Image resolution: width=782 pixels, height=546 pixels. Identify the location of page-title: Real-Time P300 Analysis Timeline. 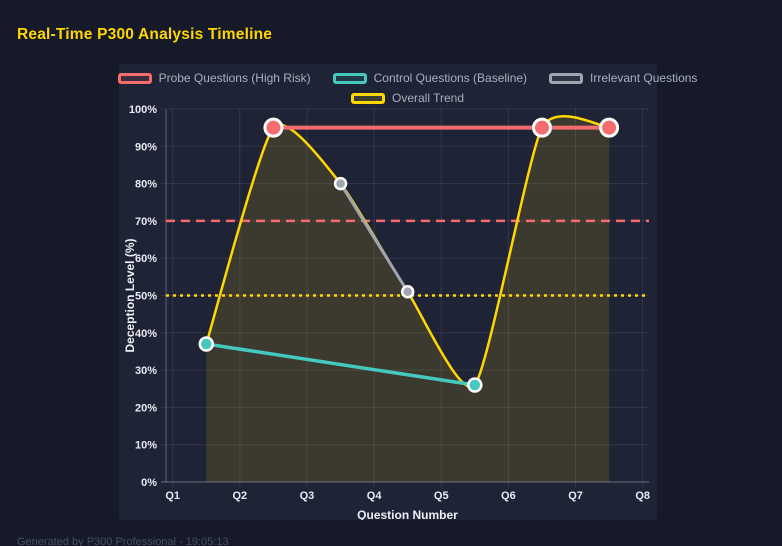
(145, 34).